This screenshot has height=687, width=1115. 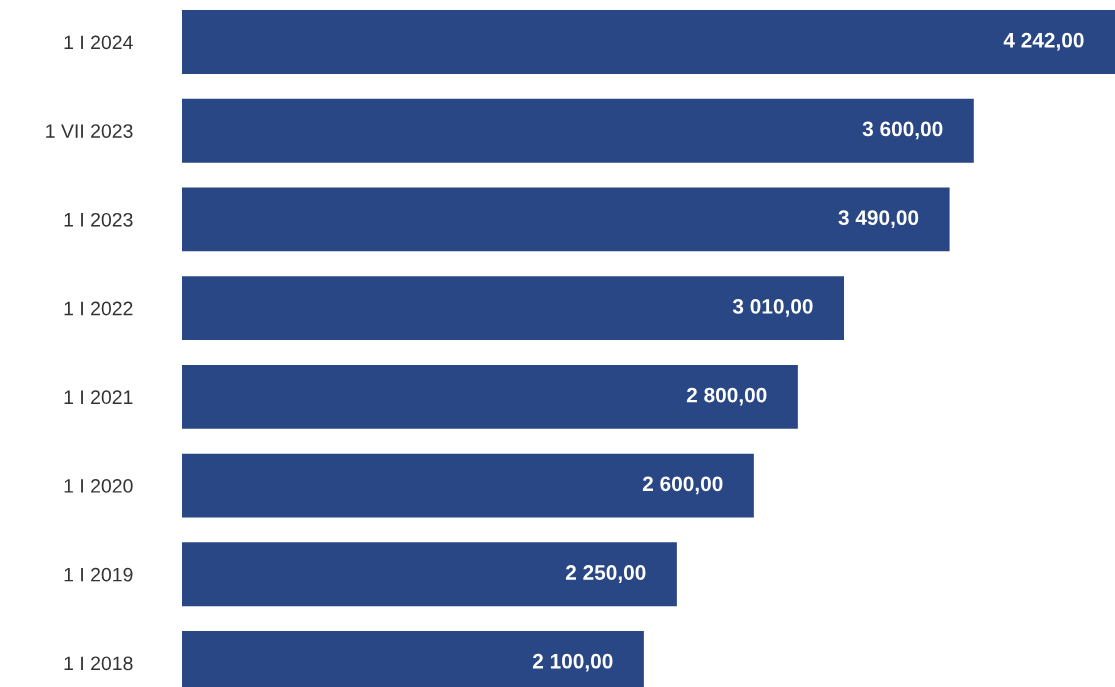 What do you see at coordinates (98, 219) in the screenshot?
I see `y-tick-label: 1 I 2023` at bounding box center [98, 219].